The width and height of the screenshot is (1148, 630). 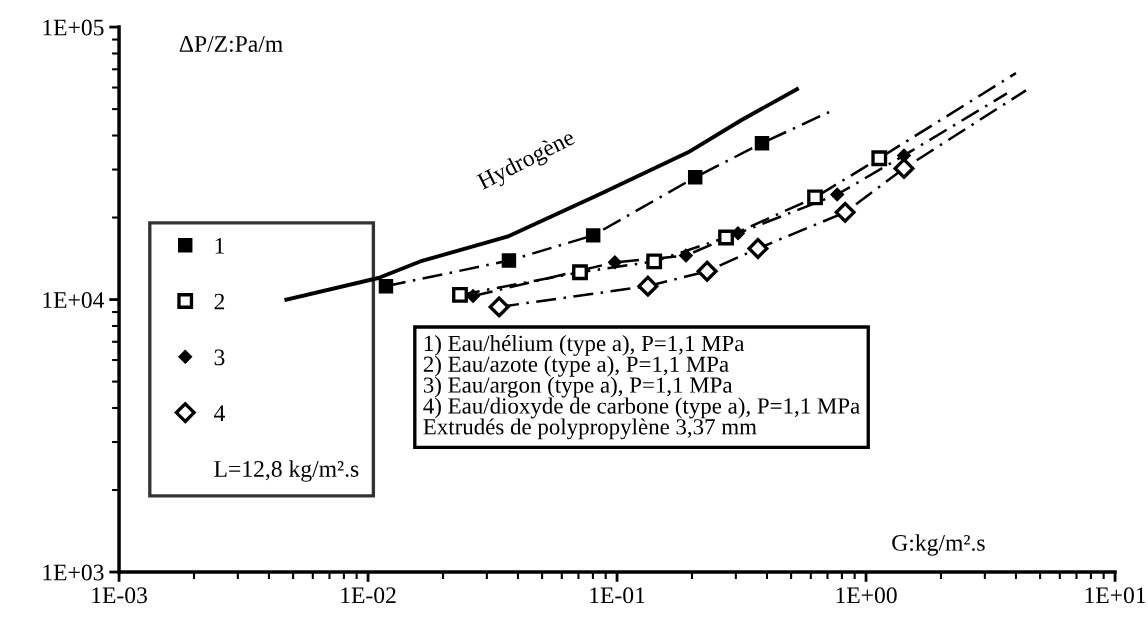 I want to click on annotation: 1) Eau/hélium (type a), P=1,1 MPa 2) Eau/azote (type a), P=1,1 MPa 3) Eau/argon (type a), P=1,1 MPa 4) Eau/dioxyde de carbone (type a), P=1,1 MPa Extrudés de polypropylène 3,37 mm, so click(x=641, y=387).